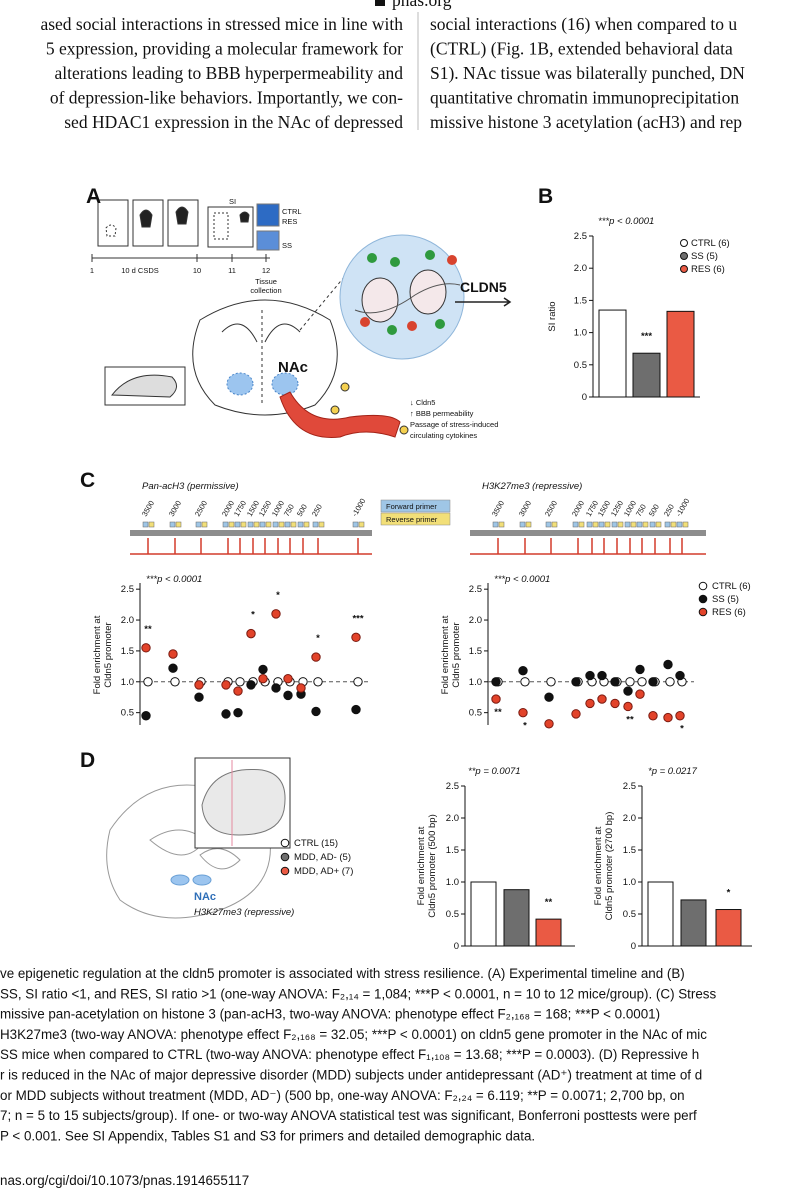 The height and width of the screenshot is (1200, 791). What do you see at coordinates (552, 316) in the screenshot?
I see `y-axis-label: SI ratio` at bounding box center [552, 316].